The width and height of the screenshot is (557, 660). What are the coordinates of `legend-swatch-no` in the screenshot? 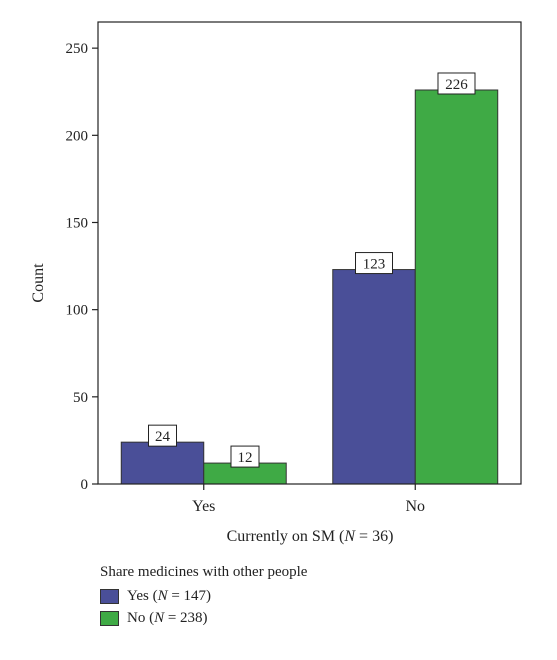 It's located at (109, 618).